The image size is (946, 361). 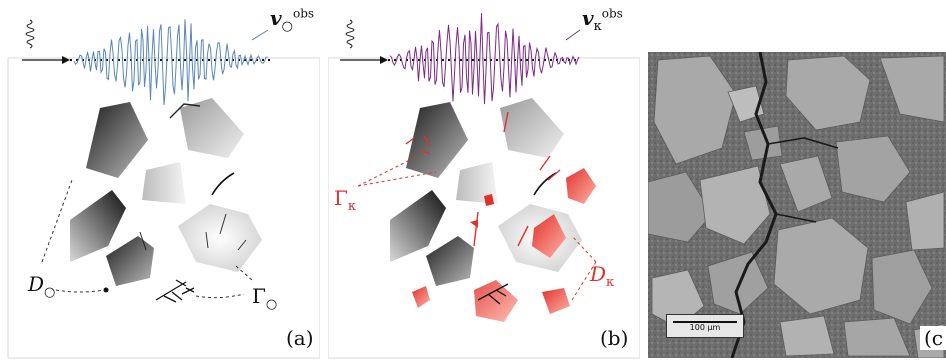 I want to click on D-kappa-label: Dκ, so click(x=602, y=276).